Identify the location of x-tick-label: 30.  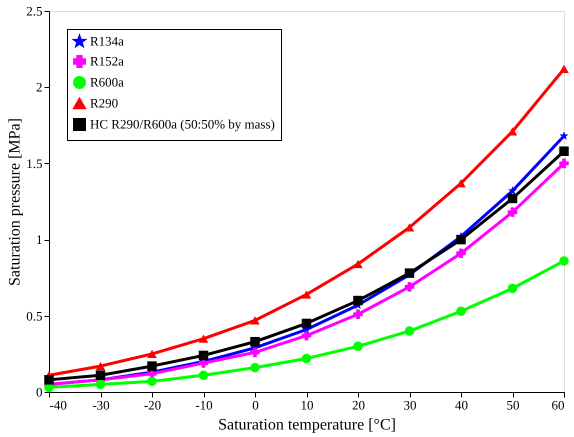
(410, 405).